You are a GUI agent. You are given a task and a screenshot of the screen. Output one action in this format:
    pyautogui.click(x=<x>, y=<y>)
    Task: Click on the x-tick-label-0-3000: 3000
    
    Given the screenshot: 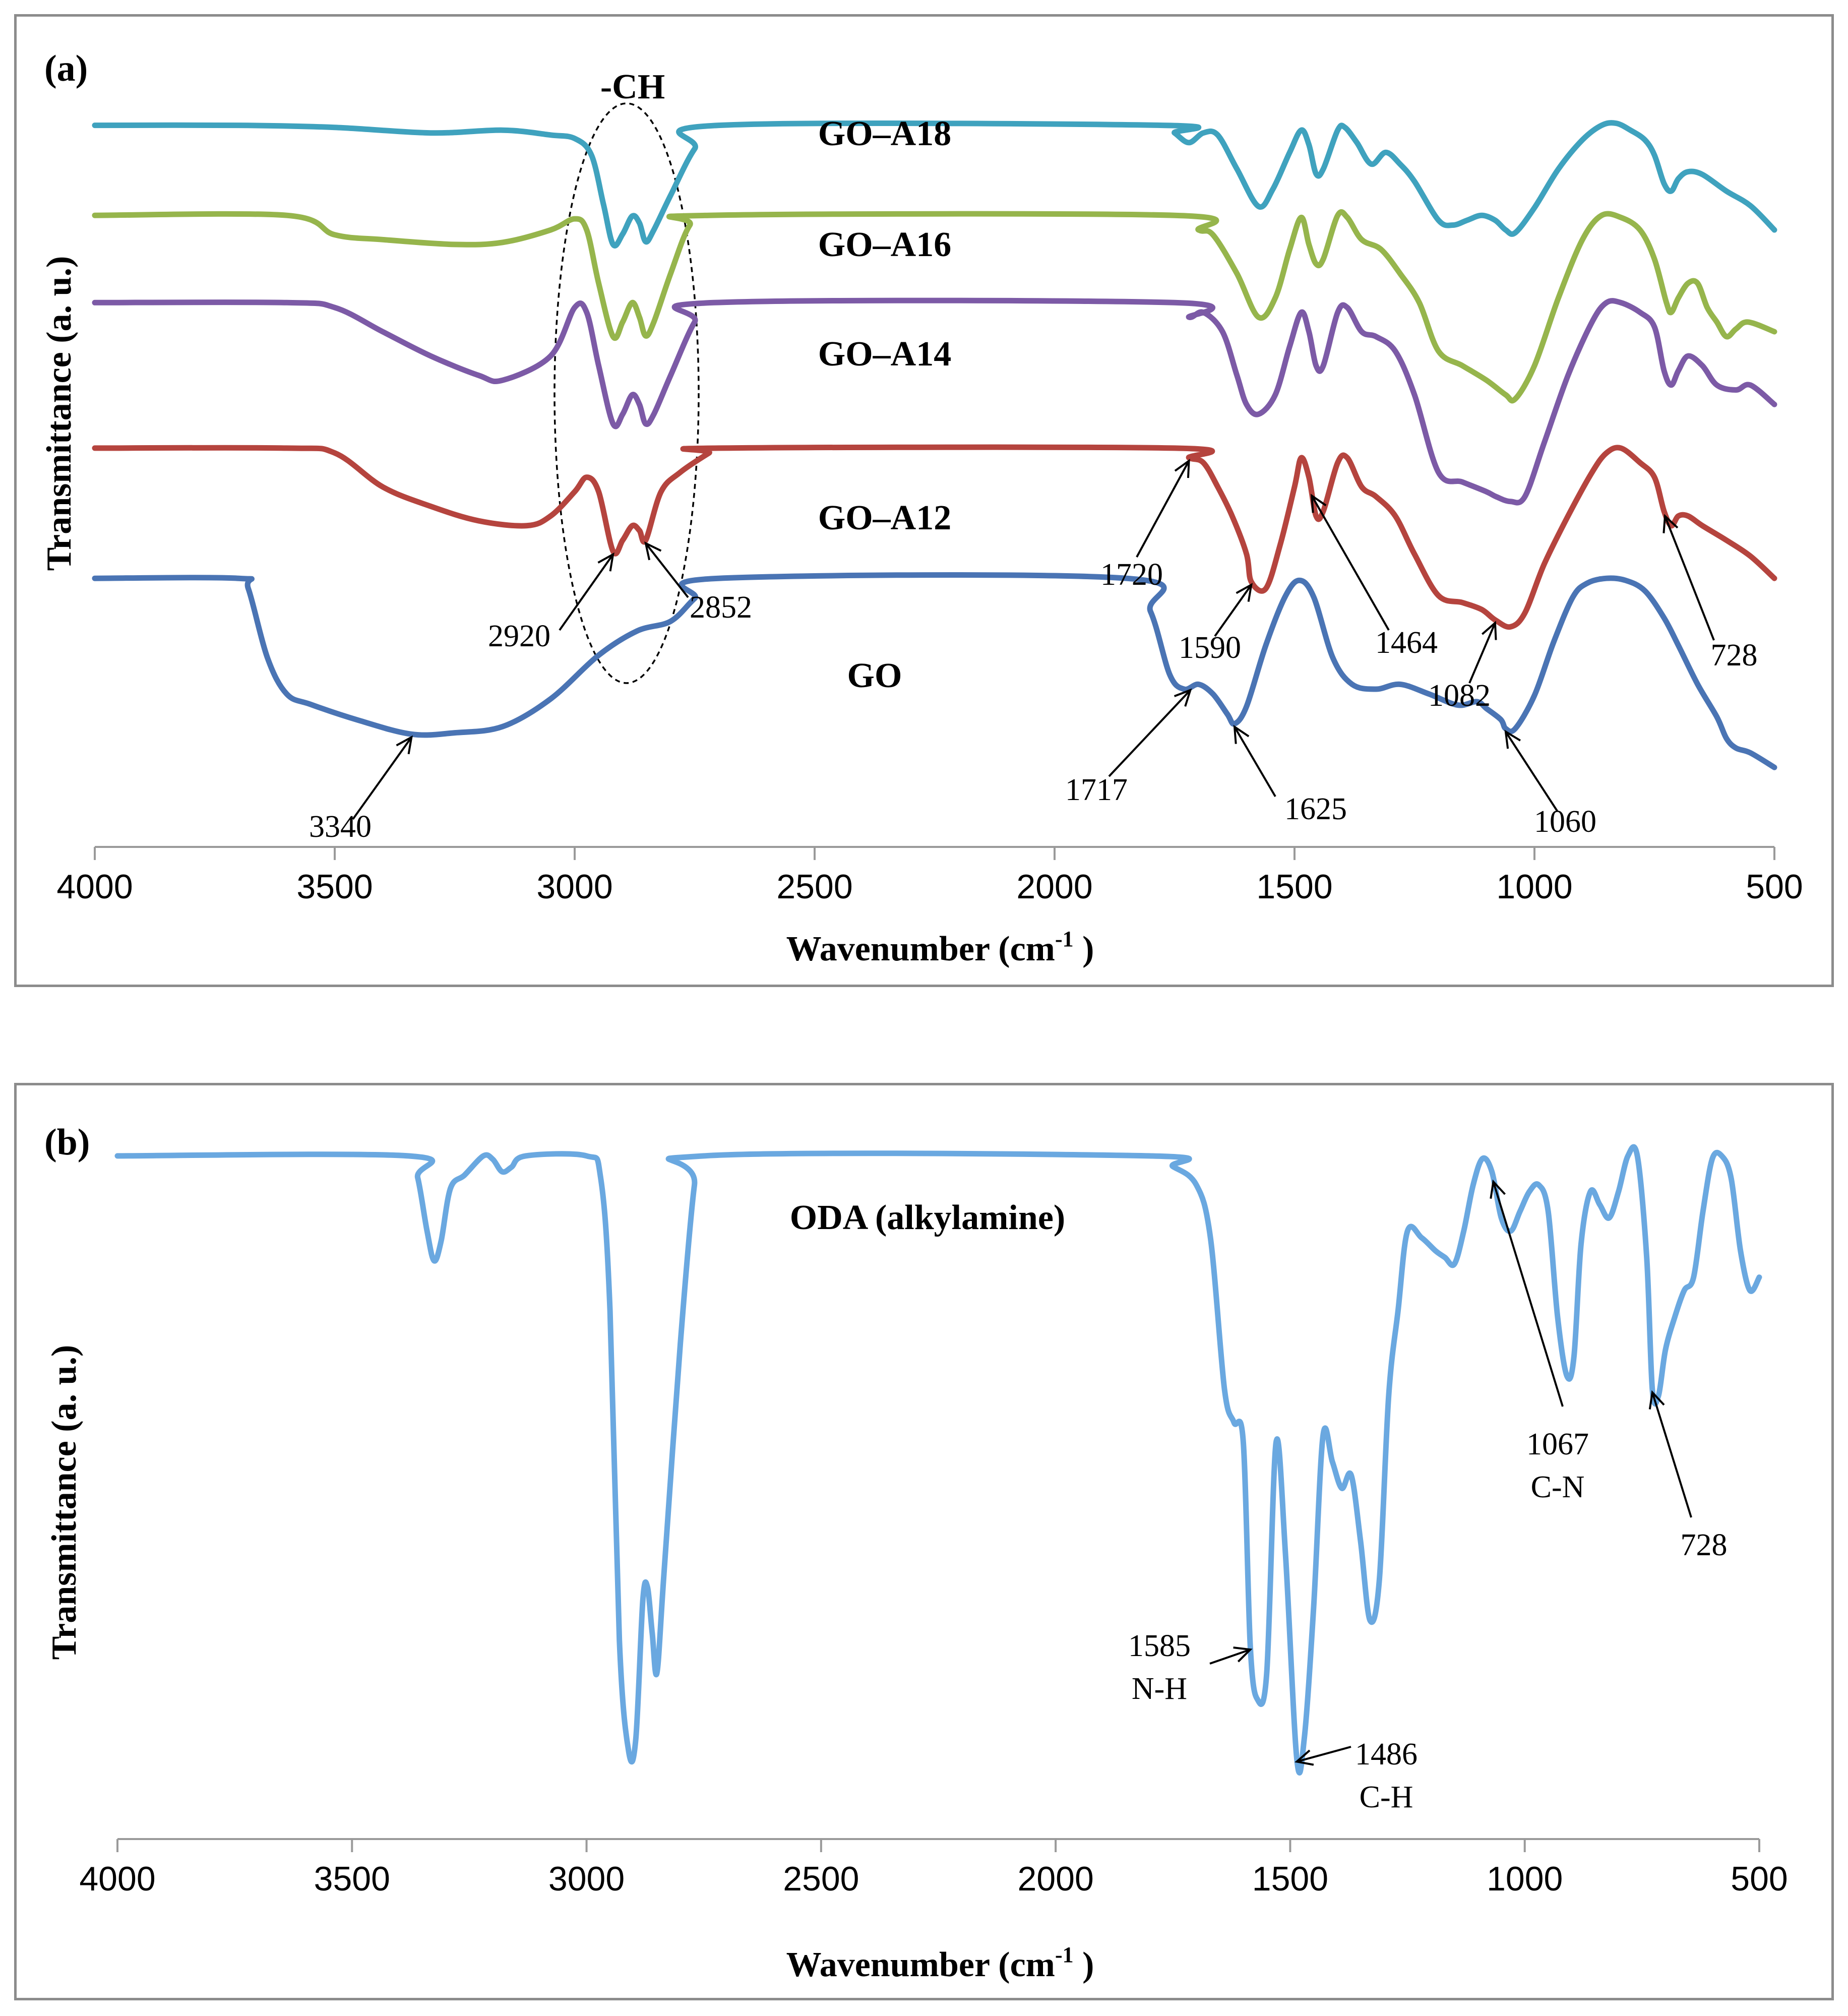 What is the action you would take?
    pyautogui.click(x=574, y=887)
    